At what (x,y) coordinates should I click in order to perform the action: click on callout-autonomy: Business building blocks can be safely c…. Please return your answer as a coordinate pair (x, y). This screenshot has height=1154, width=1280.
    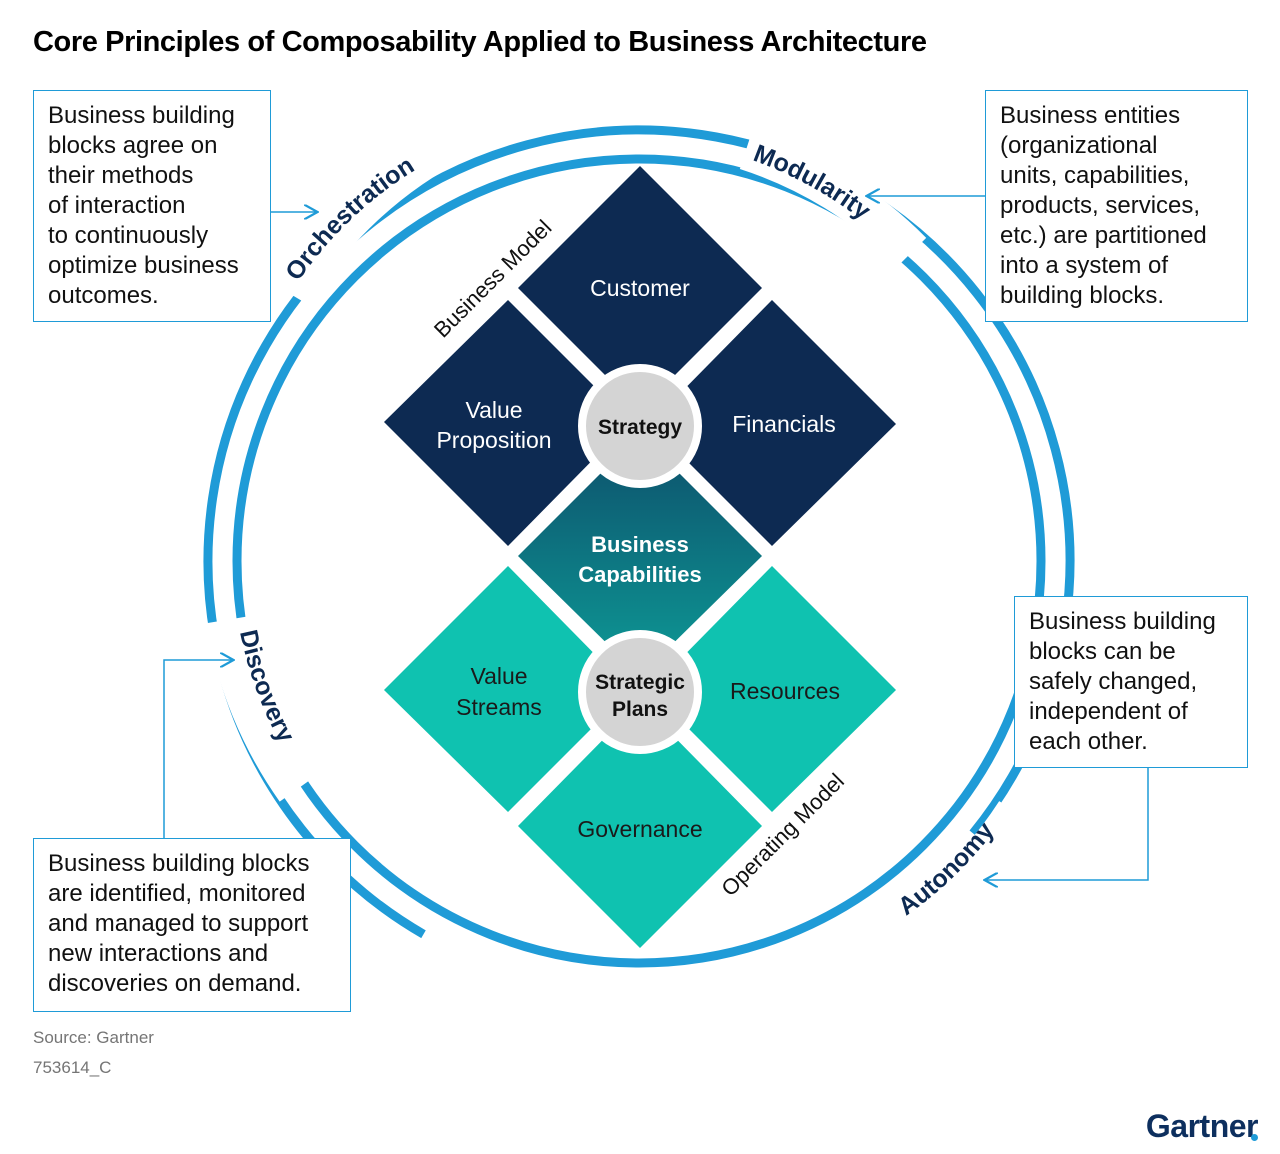
    Looking at the image, I should click on (1131, 682).